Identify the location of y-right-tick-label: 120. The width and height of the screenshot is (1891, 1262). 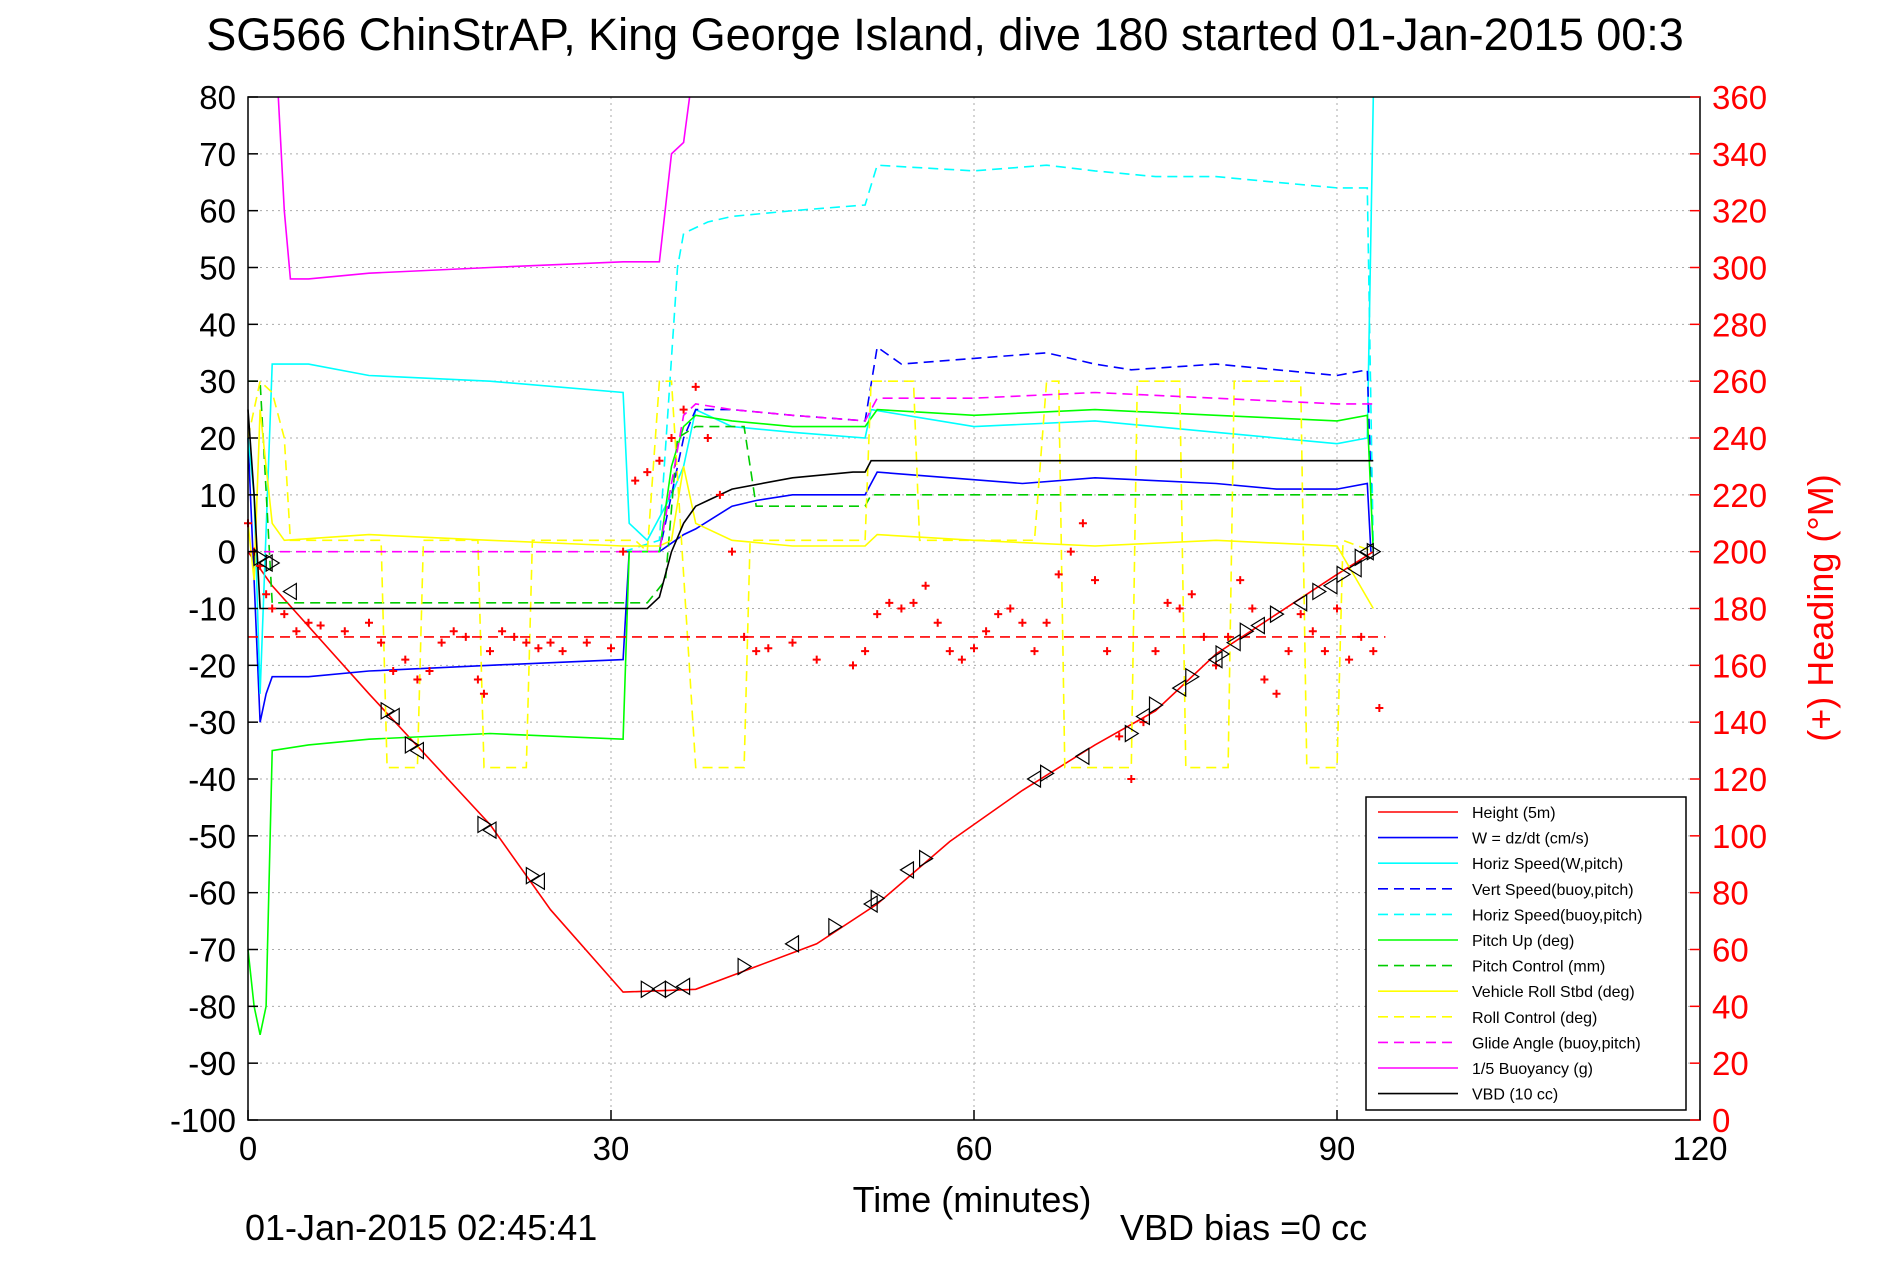
(1739, 779).